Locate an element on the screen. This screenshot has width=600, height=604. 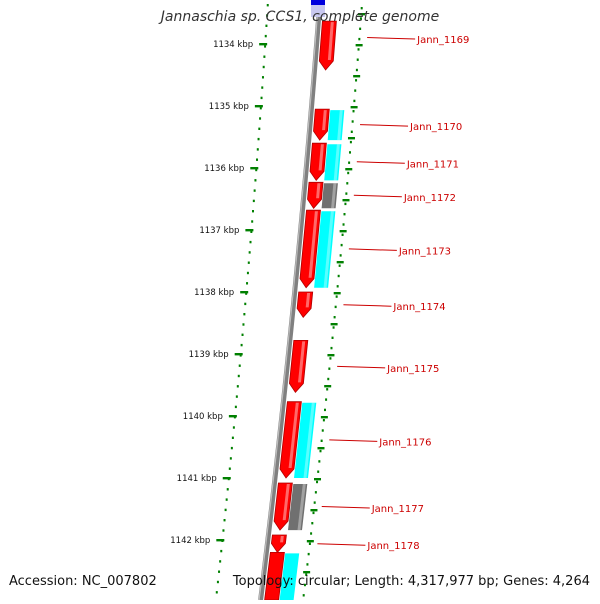
genome-title: Jannaschia sp. CCS1, complete genome is located at coordinates (300, 17).